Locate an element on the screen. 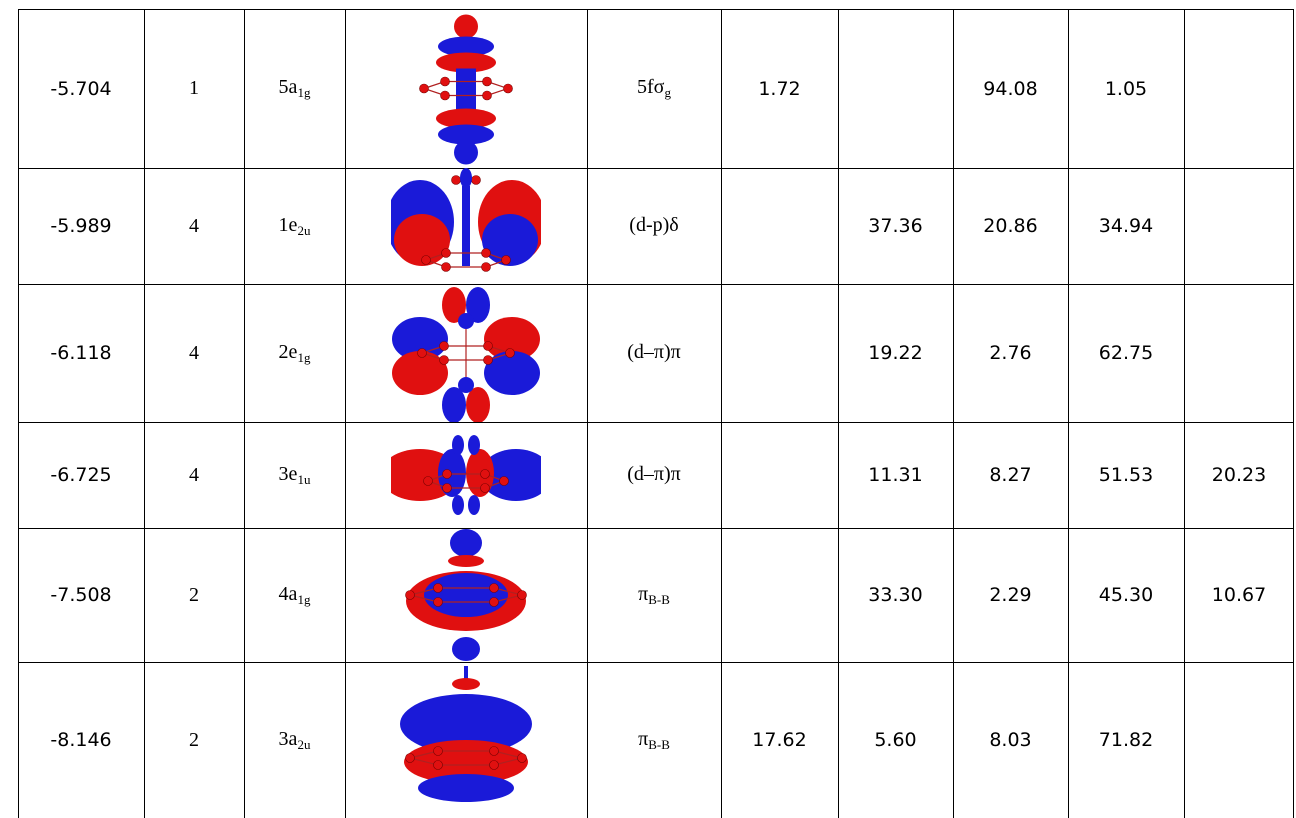  energy-cell: -6.725 is located at coordinates (81, 475).